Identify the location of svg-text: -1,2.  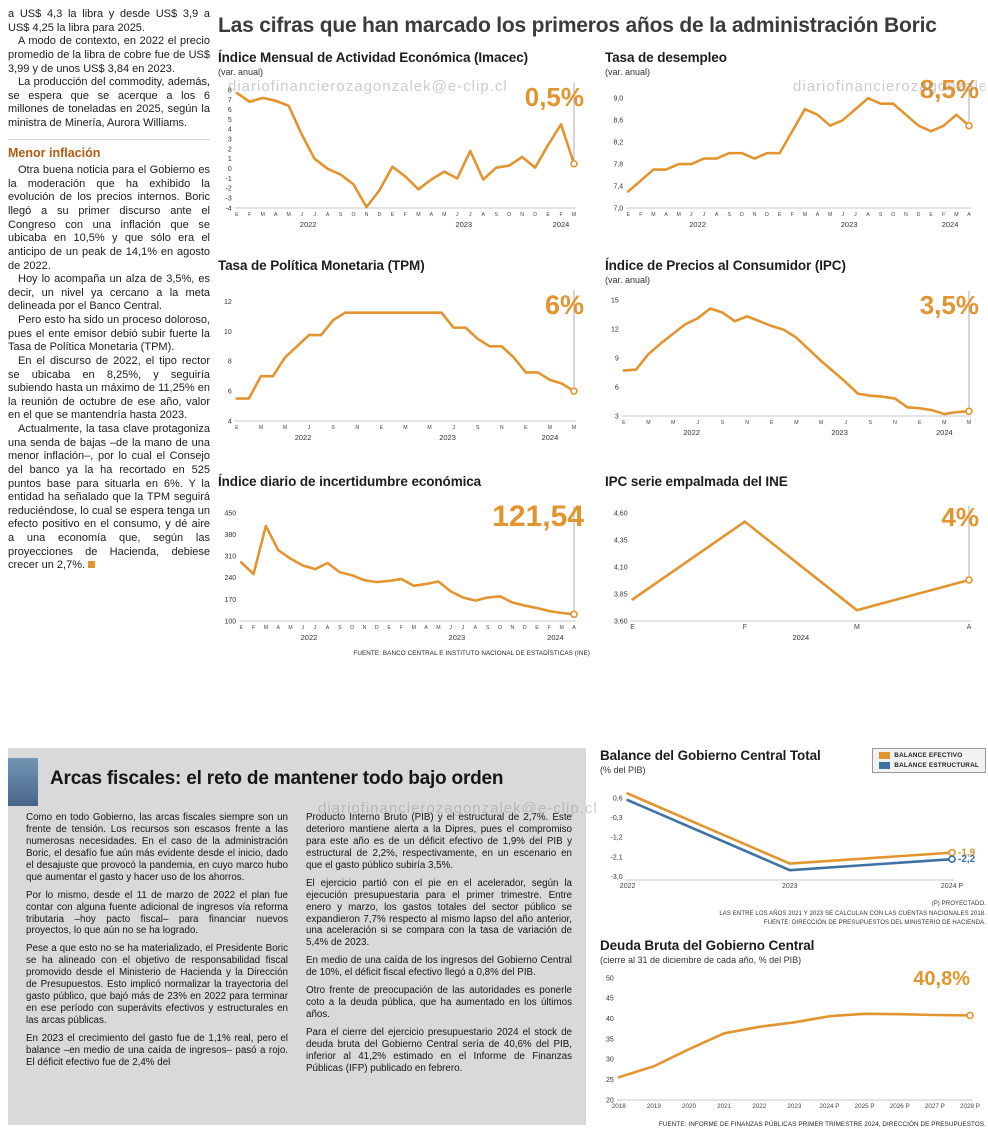
(617, 838).